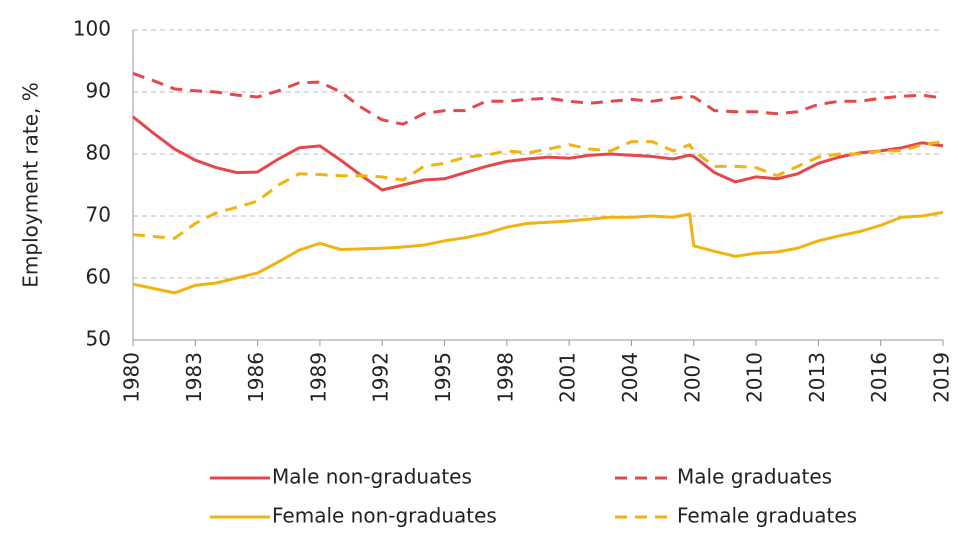 The image size is (958, 534). Describe the element at coordinates (755, 377) in the screenshot. I see `x-tick-label: 2010` at that location.